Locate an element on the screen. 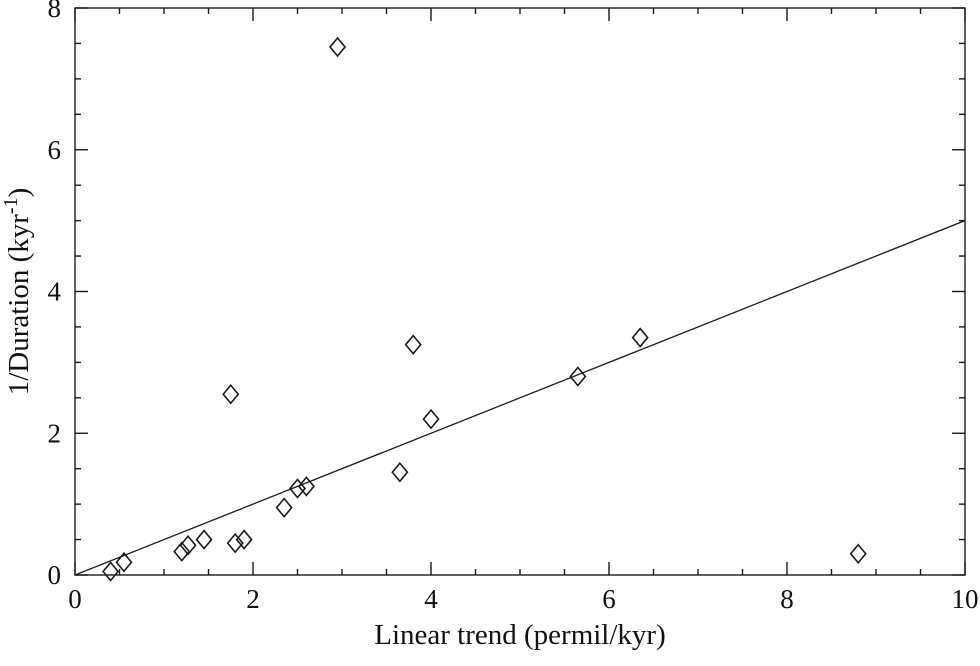 Image resolution: width=980 pixels, height=666 pixels. x-tick-label: 4 is located at coordinates (431, 599).